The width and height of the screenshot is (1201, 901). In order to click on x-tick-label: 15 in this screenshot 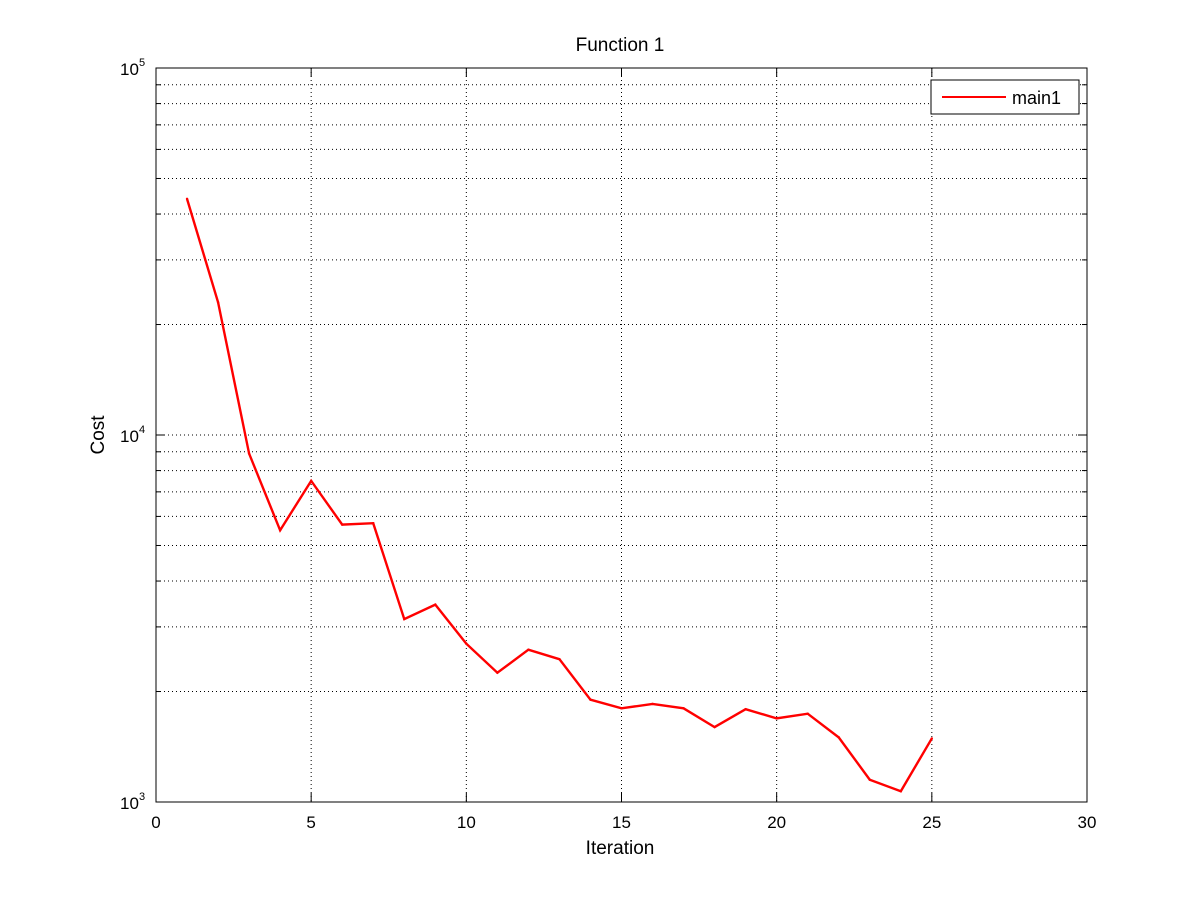, I will do `click(621, 822)`.